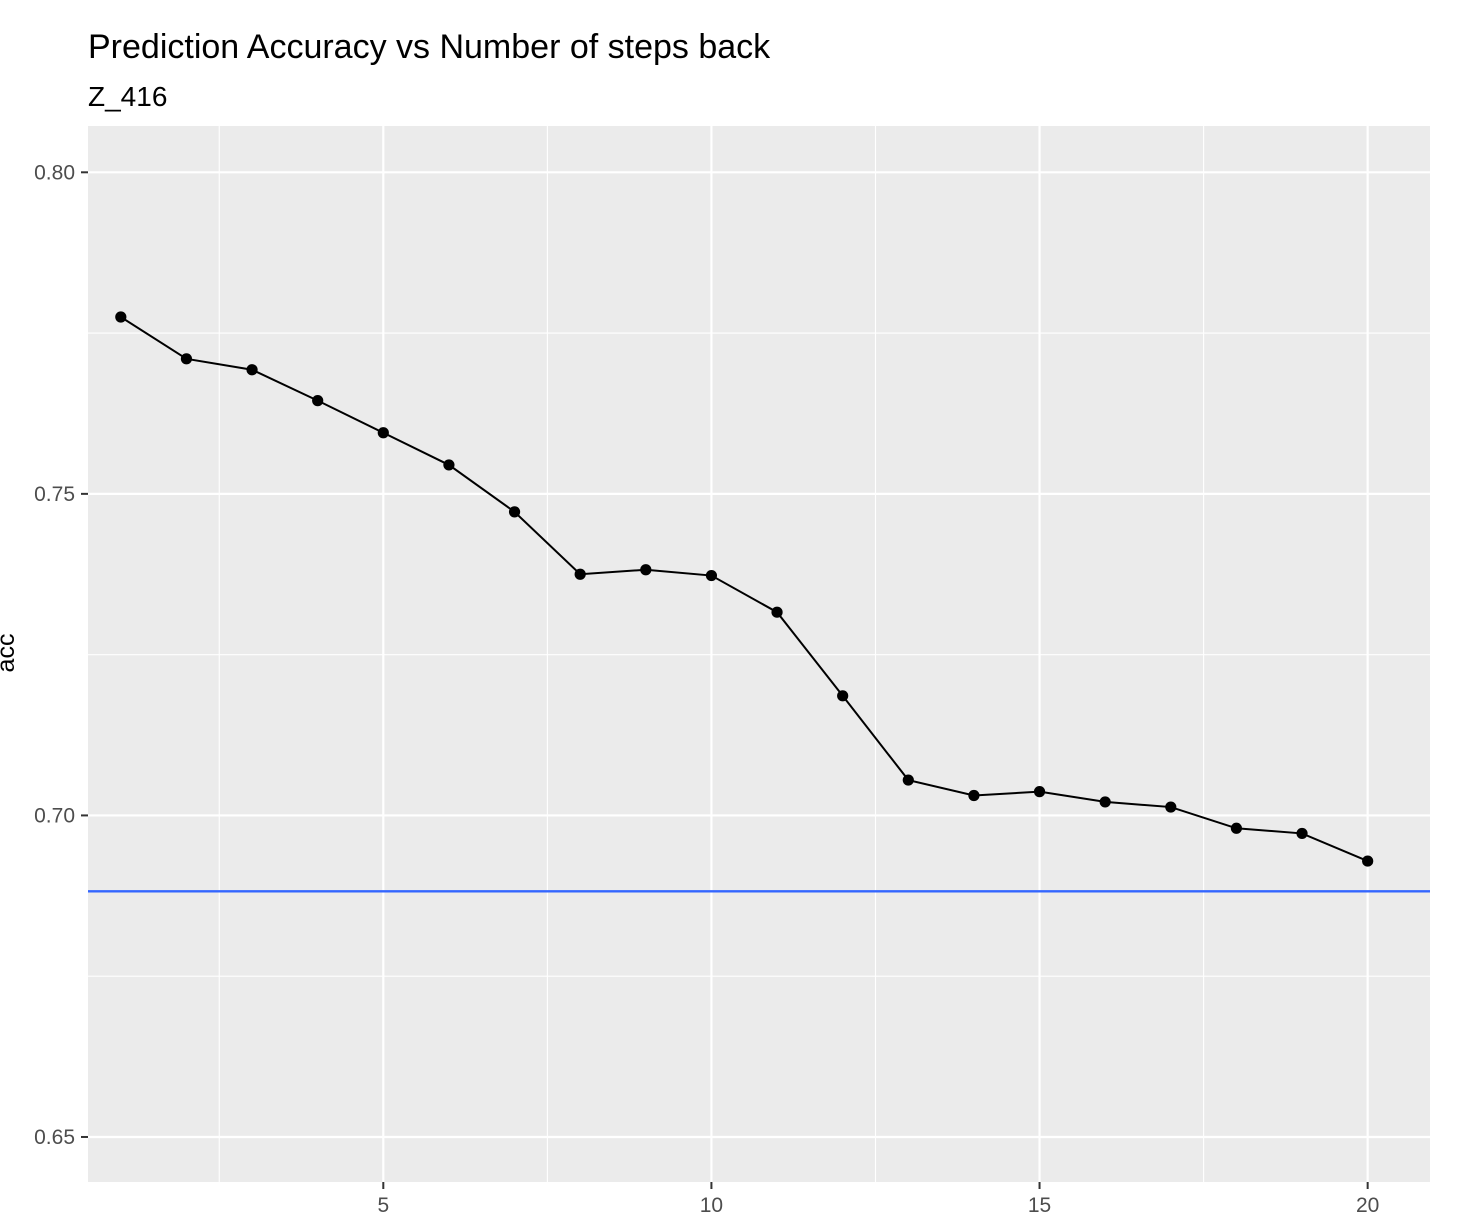 The height and width of the screenshot is (1216, 1466). What do you see at coordinates (1367, 1205) in the screenshot?
I see `x-tick-label: 20` at bounding box center [1367, 1205].